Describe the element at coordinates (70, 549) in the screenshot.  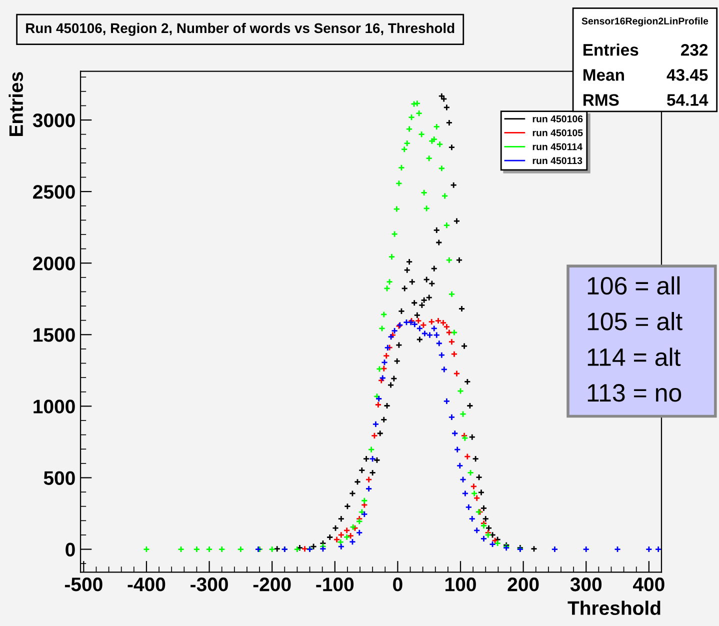
I see `y-tick-label: 0` at that location.